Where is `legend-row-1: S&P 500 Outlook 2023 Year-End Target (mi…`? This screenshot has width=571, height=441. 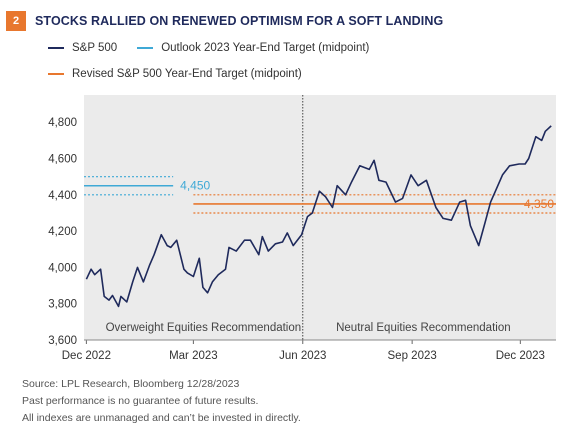
legend-row-1: S&P 500 Outlook 2023 Year-End Target (mi… is located at coordinates (218, 48).